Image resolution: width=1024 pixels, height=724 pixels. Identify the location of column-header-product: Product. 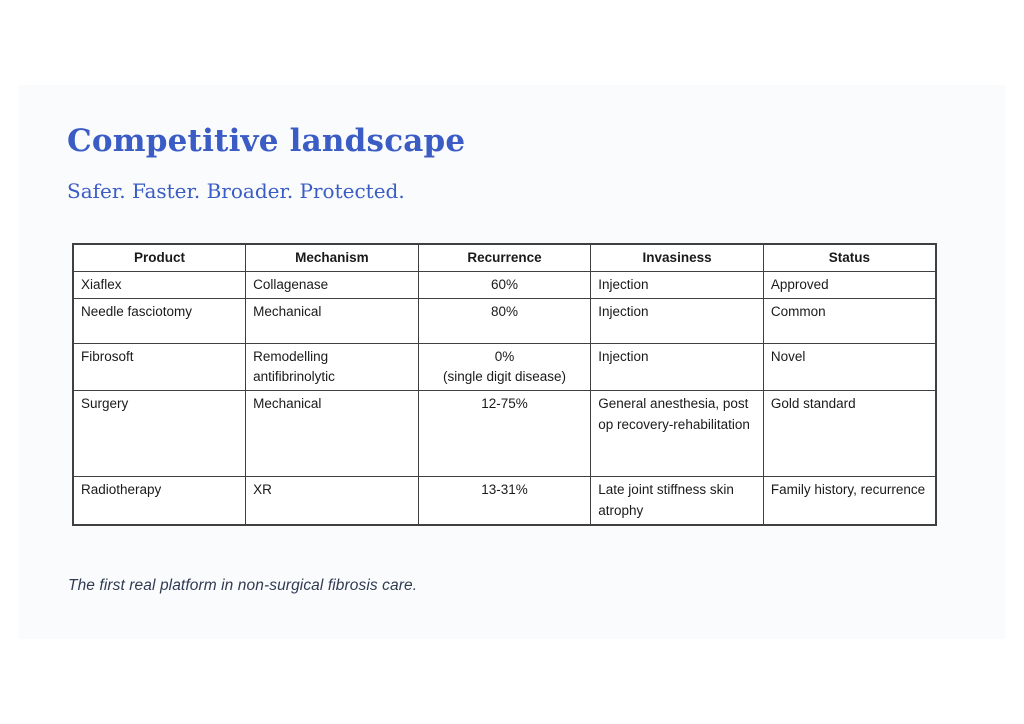
(159, 257).